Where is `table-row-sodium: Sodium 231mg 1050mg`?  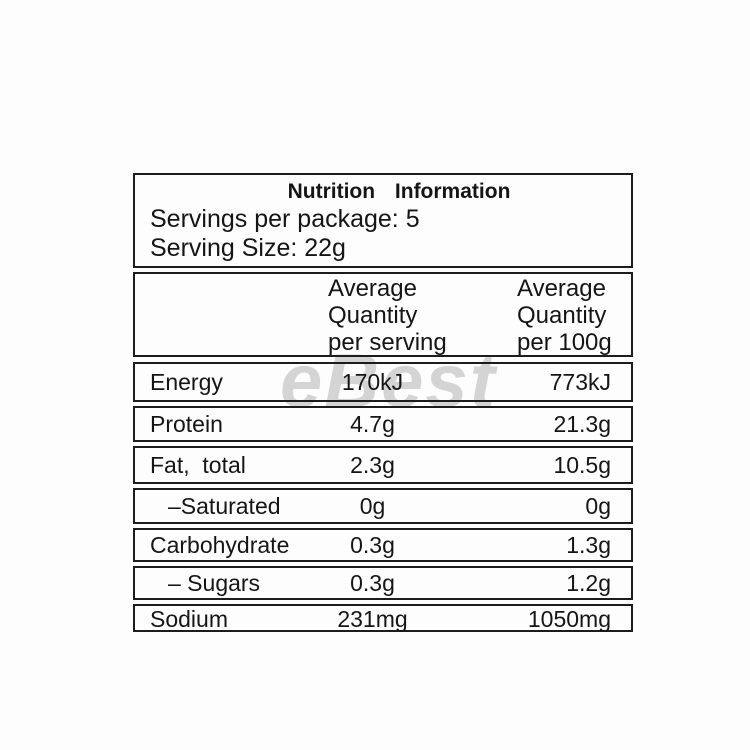 table-row-sodium: Sodium 231mg 1050mg is located at coordinates (383, 618).